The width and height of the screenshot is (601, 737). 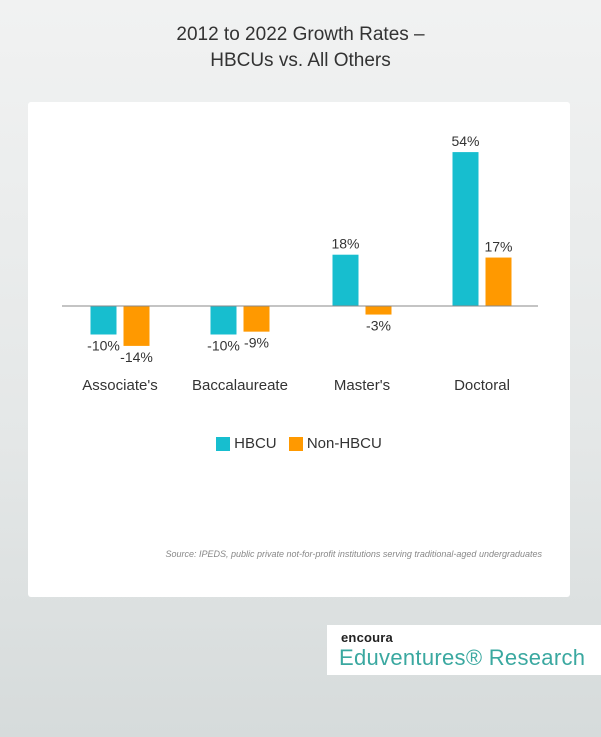 What do you see at coordinates (223, 443) in the screenshot?
I see `legend-swatch-hbcu` at bounding box center [223, 443].